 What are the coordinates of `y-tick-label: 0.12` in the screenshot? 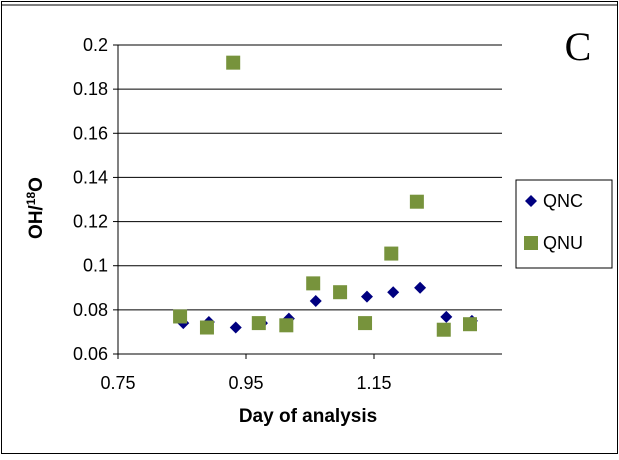 It's located at (90, 222).